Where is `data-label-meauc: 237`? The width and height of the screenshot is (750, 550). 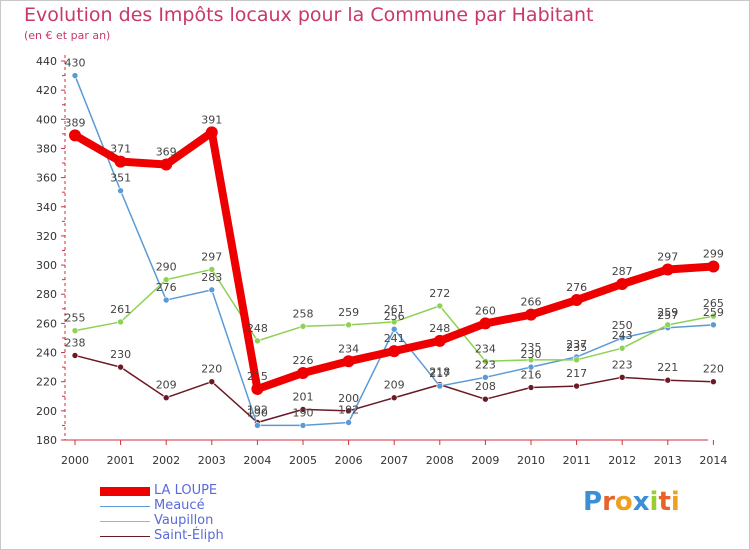
data-label-meauc: 237 is located at coordinates (576, 344).